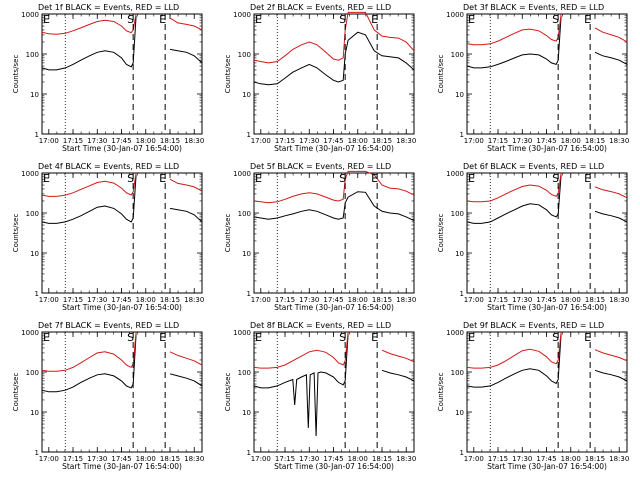 Image resolution: width=640 pixels, height=480 pixels. What do you see at coordinates (533, 325) in the screenshot?
I see `chart-title: Det 9f BLACK = Events, RED = LLD` at bounding box center [533, 325].